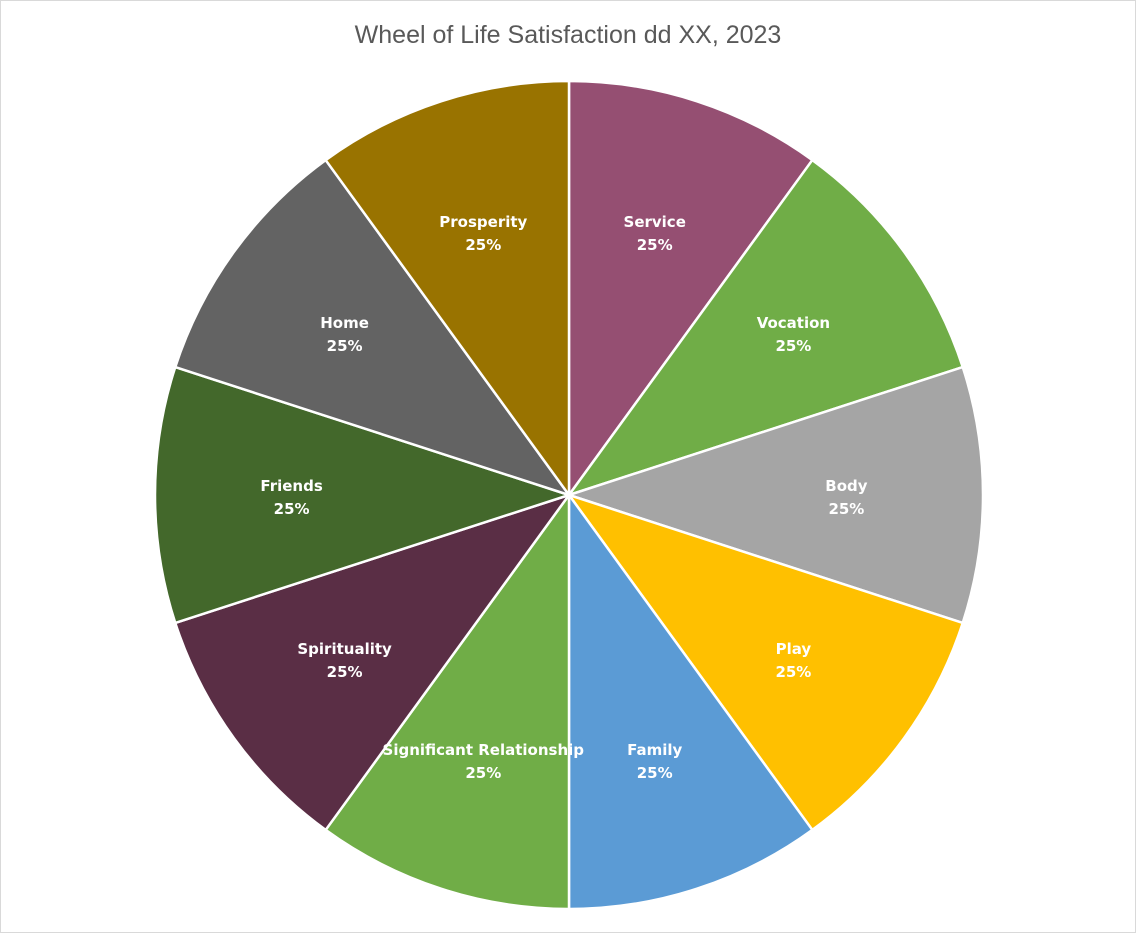 This screenshot has width=1136, height=933. What do you see at coordinates (344, 323) in the screenshot?
I see `data-label-category: Home` at bounding box center [344, 323].